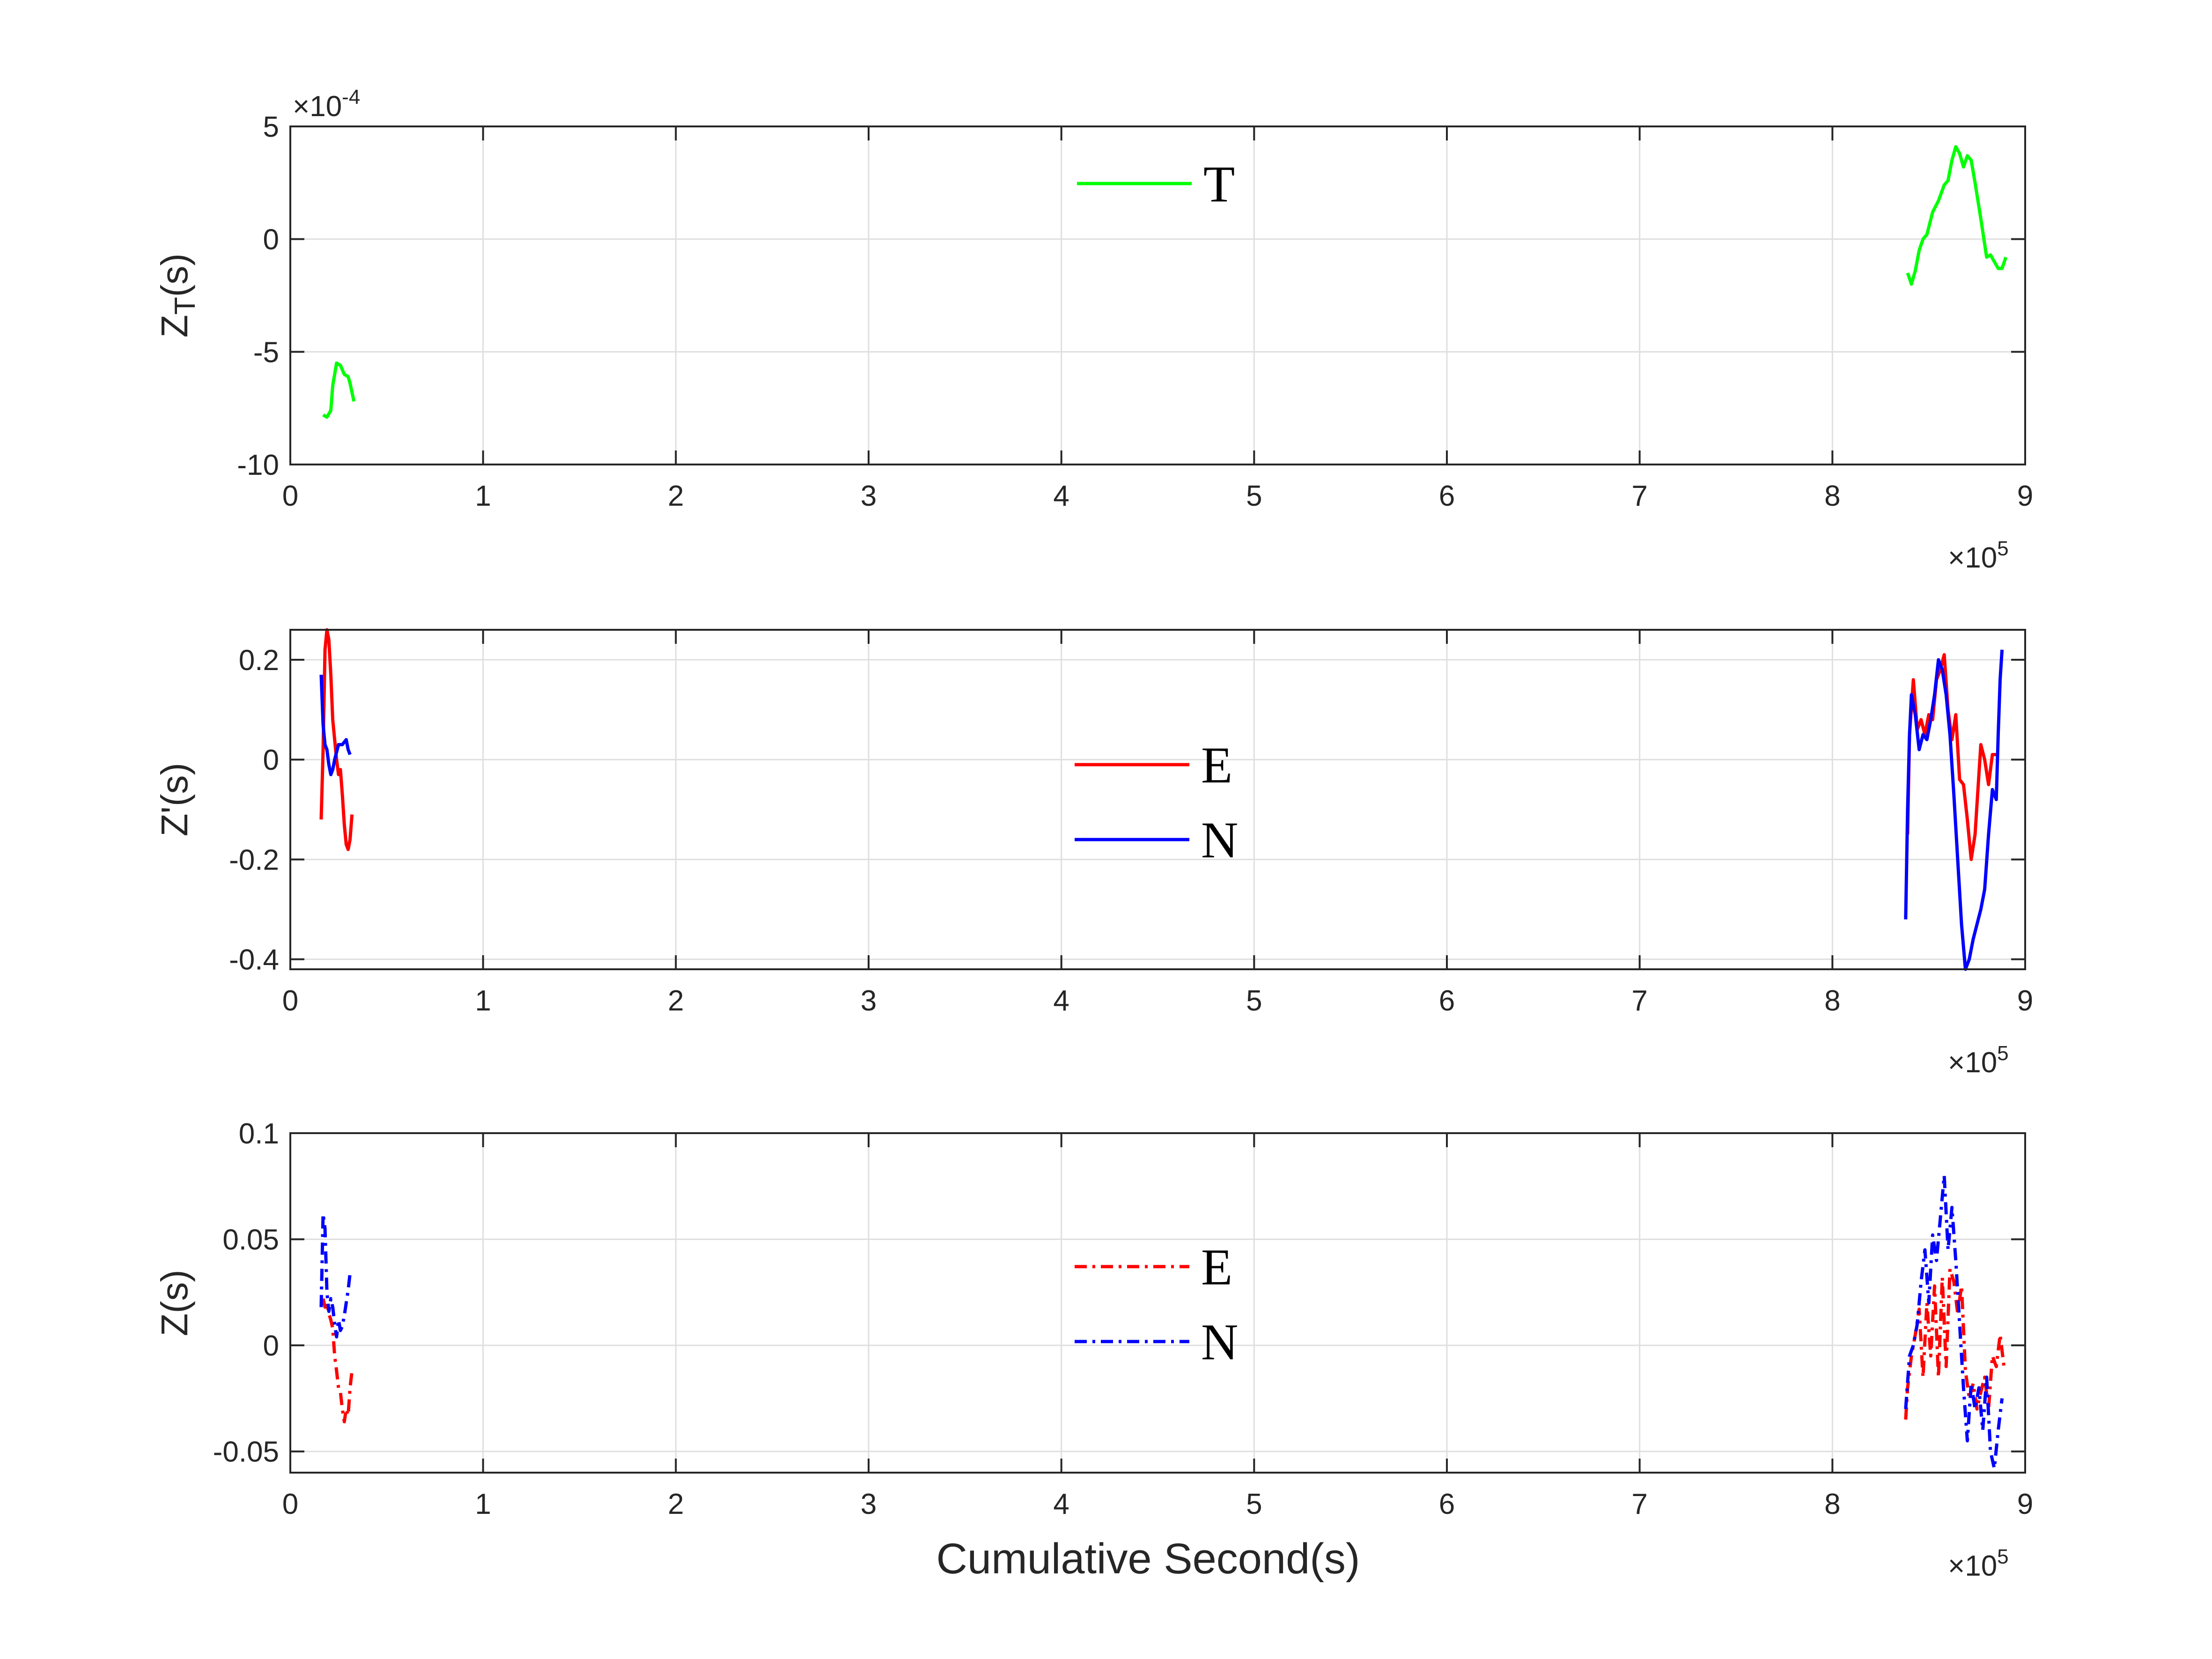 The width and height of the screenshot is (2212, 1659). I want to click on y-tick-label: 0.1, so click(259, 1134).